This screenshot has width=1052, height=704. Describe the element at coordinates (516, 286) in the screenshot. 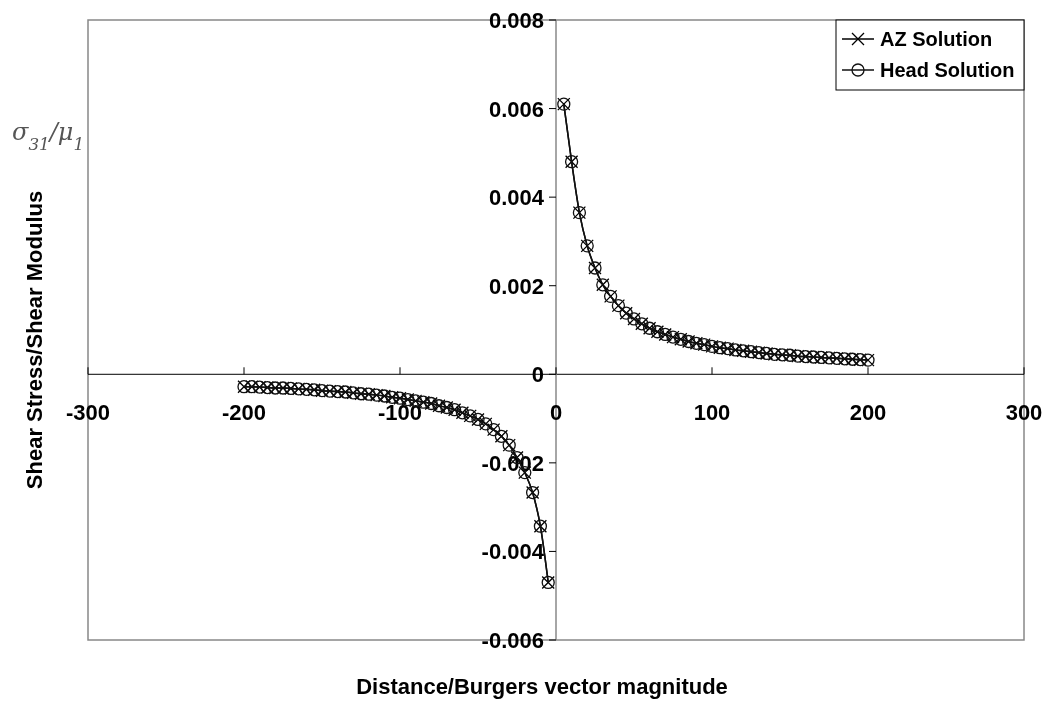

I see `y-tick-label: 0.002` at that location.